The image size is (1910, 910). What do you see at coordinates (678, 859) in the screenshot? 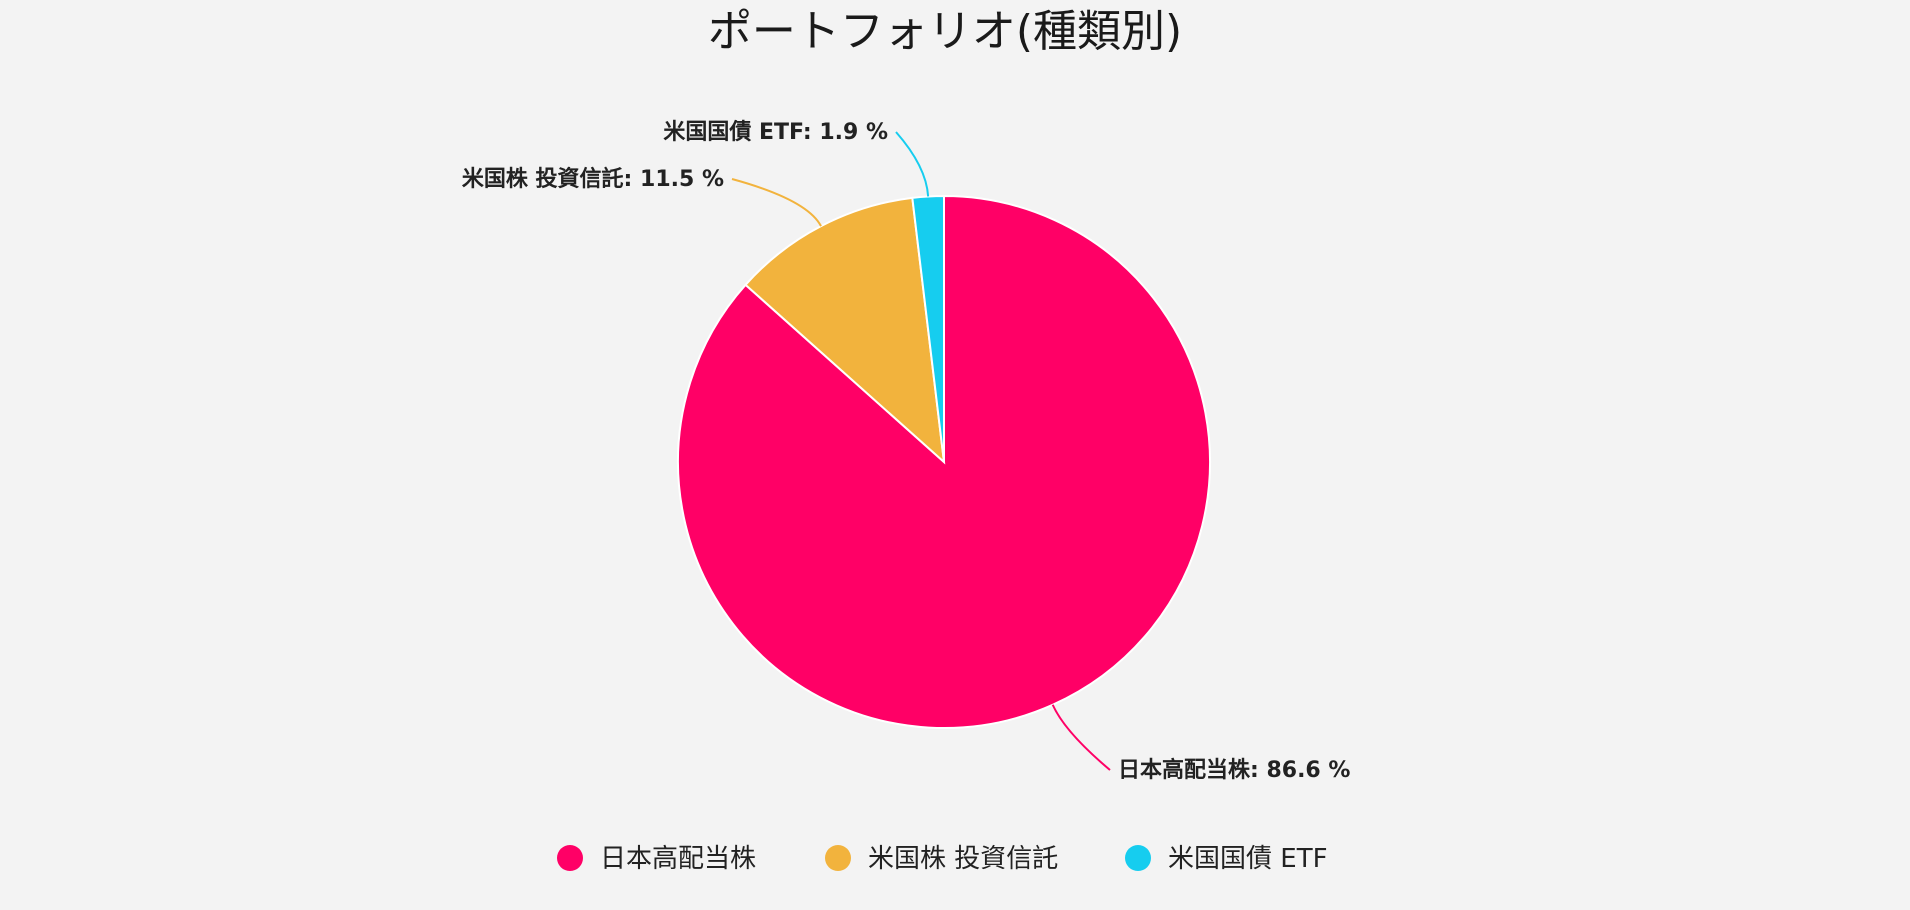
I see `legend-label: 日本高配当株` at bounding box center [678, 859].